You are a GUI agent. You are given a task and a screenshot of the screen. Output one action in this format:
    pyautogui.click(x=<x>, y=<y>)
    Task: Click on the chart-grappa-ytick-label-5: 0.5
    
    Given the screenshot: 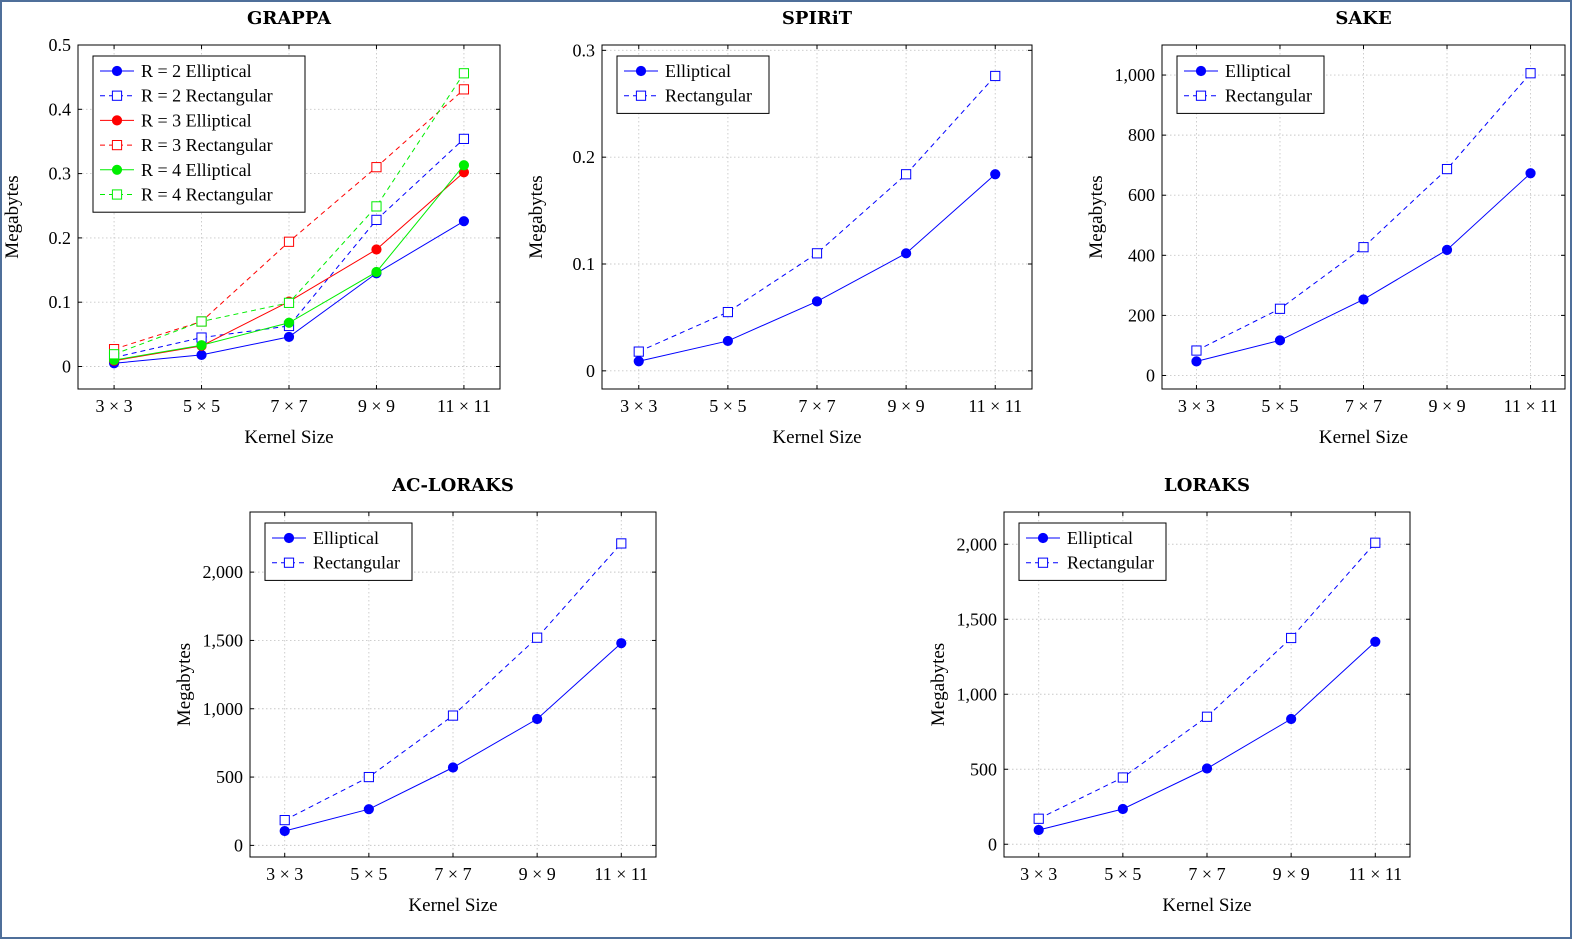 What is the action you would take?
    pyautogui.click(x=60, y=45)
    